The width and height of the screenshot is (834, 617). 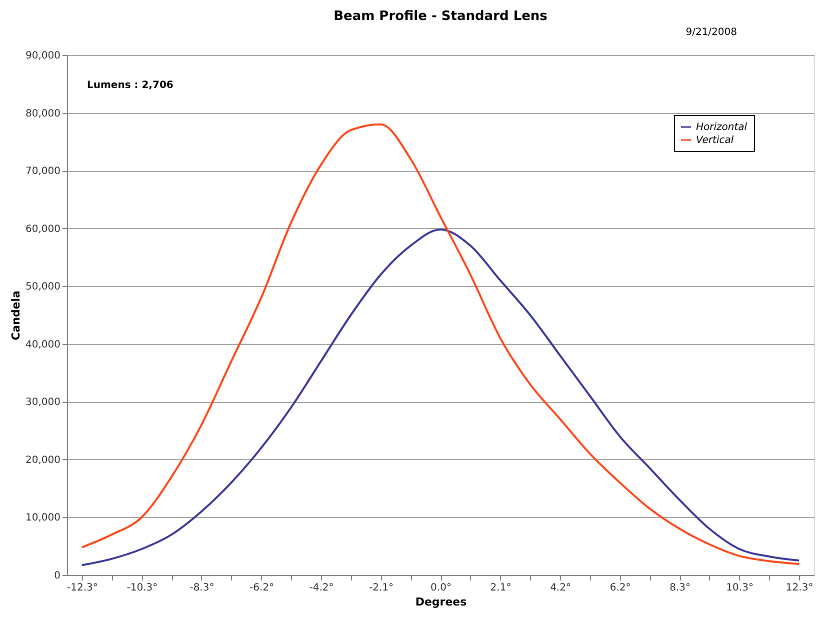 I want to click on y-tick-label: 40,000, so click(x=43, y=344).